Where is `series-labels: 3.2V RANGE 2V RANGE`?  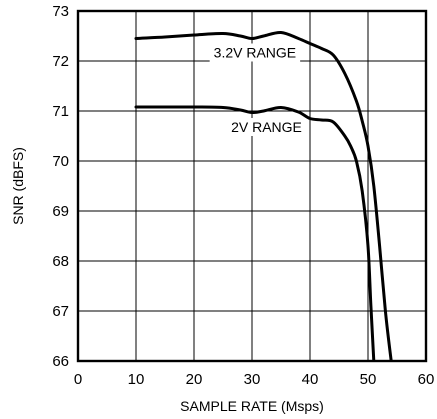 series-labels: 3.2V RANGE 2V RANGE is located at coordinates (257, 89).